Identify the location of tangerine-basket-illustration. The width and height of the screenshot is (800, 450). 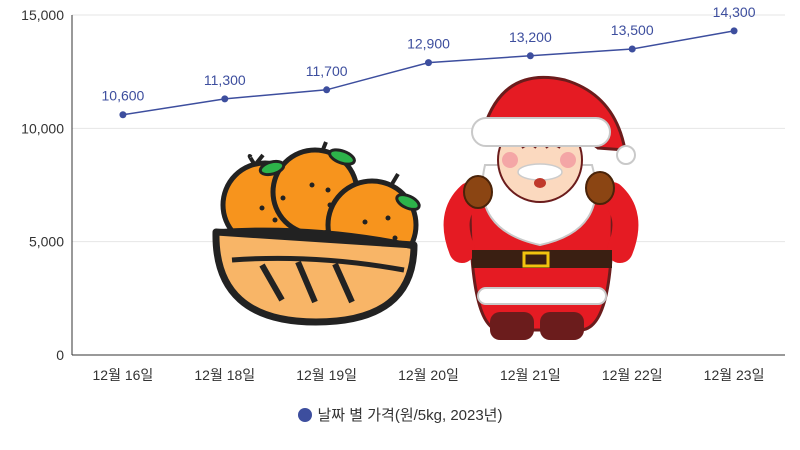
(316, 233).